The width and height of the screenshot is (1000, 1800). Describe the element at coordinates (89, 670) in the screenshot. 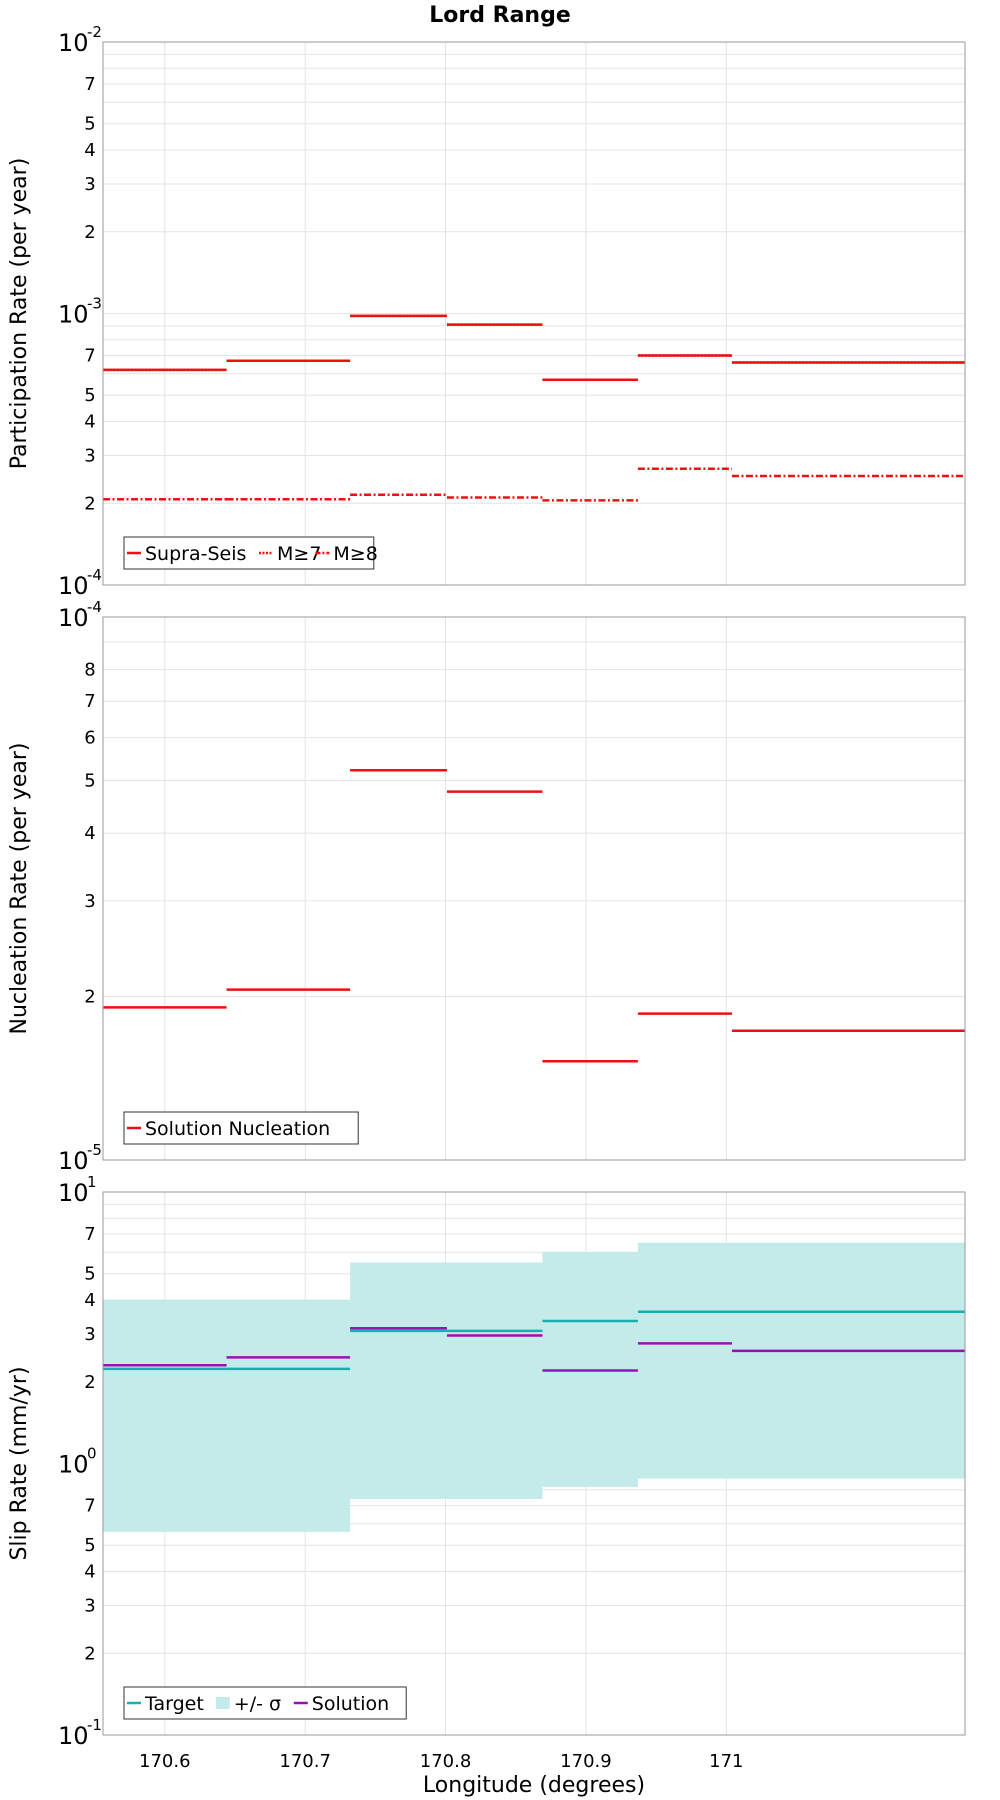

I see `y-tick-label: 8` at that location.